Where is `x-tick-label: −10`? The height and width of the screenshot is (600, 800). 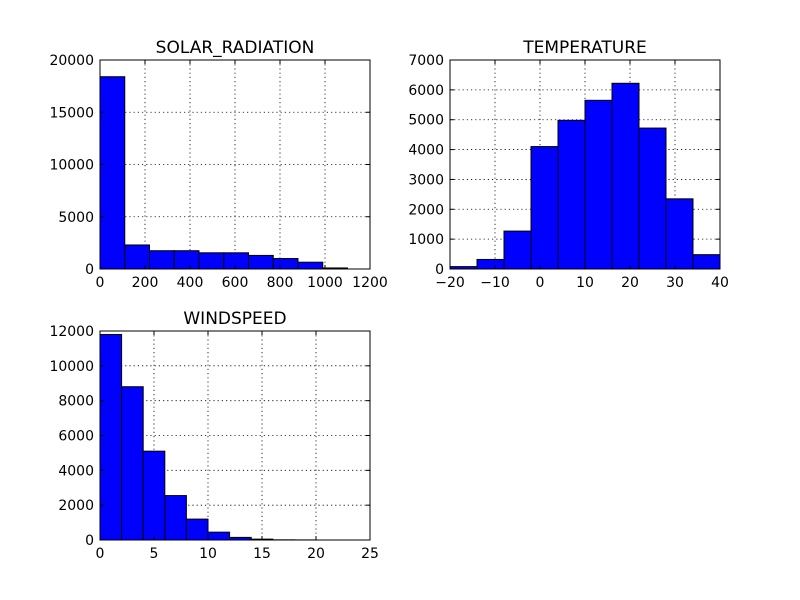
x-tick-label: −10 is located at coordinates (495, 283).